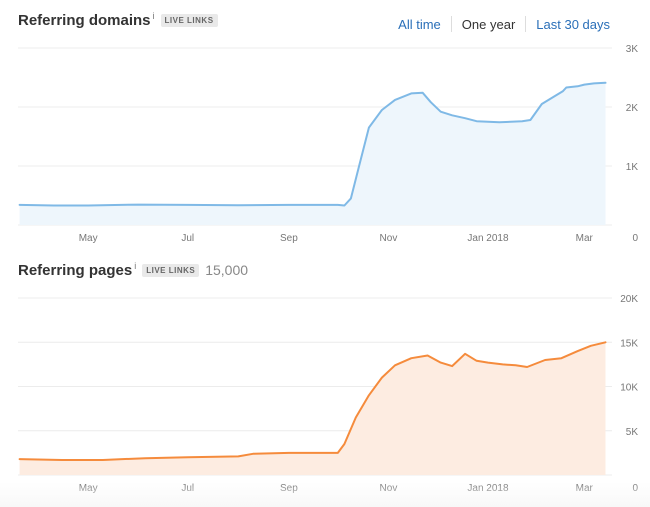  I want to click on y-tick-label: 10K, so click(629, 388).